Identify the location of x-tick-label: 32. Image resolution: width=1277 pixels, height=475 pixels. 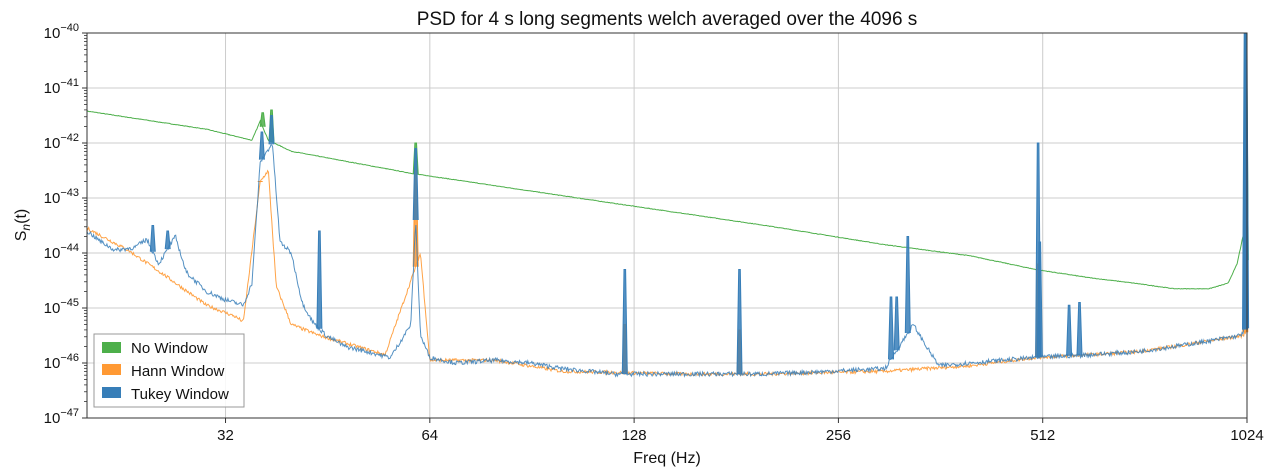
(225, 435).